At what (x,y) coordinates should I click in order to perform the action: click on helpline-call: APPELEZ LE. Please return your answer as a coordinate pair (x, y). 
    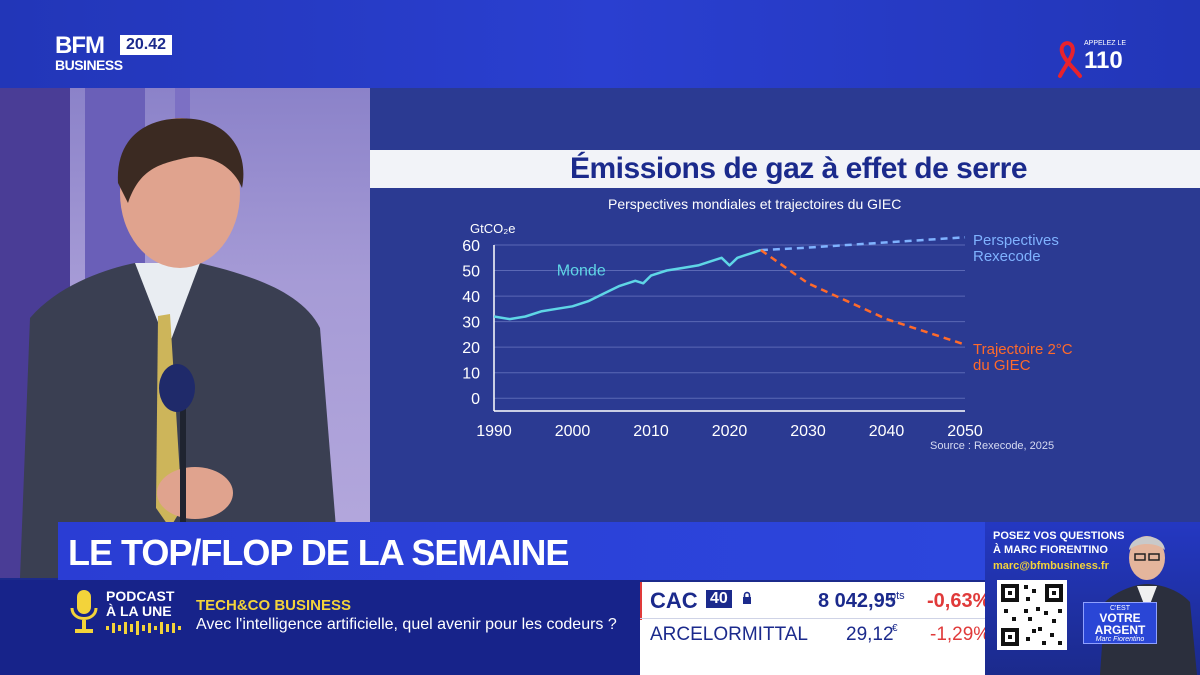
    Looking at the image, I should click on (1105, 43).